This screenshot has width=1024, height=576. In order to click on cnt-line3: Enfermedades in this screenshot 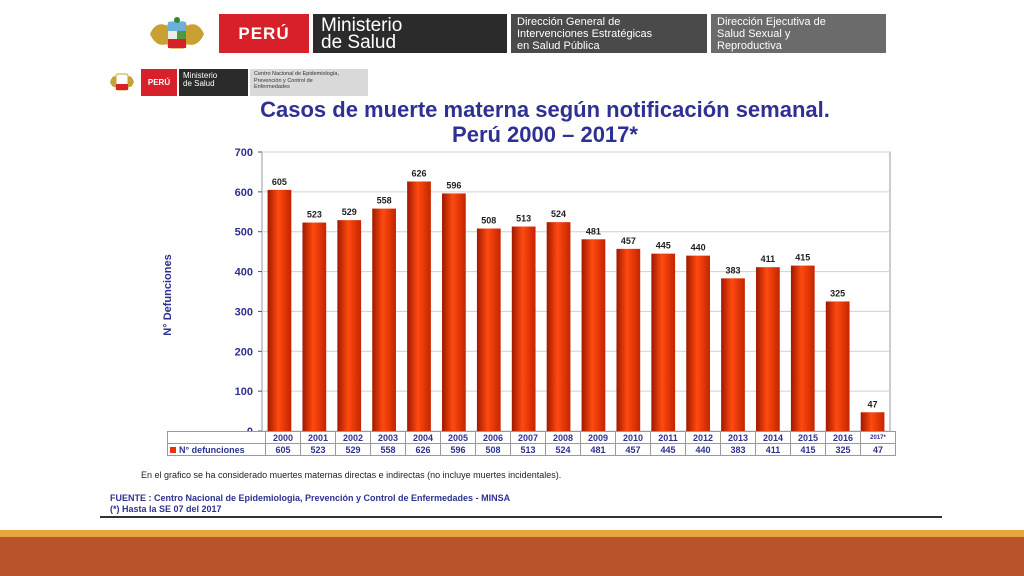, I will do `click(272, 87)`.